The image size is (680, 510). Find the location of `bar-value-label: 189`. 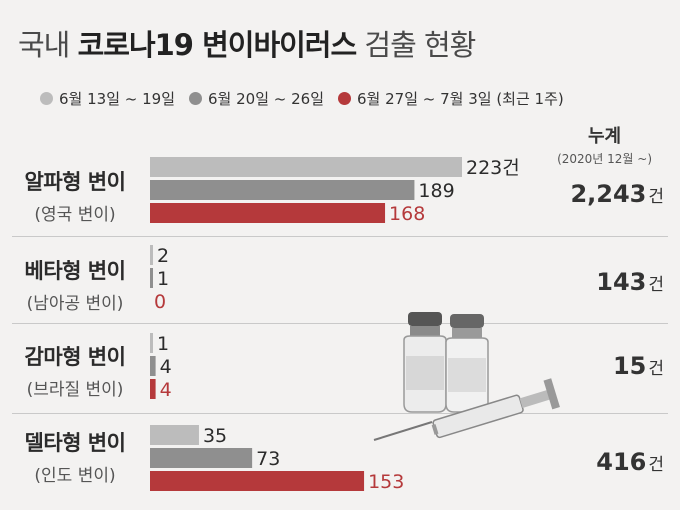

bar-value-label: 189 is located at coordinates (436, 191).